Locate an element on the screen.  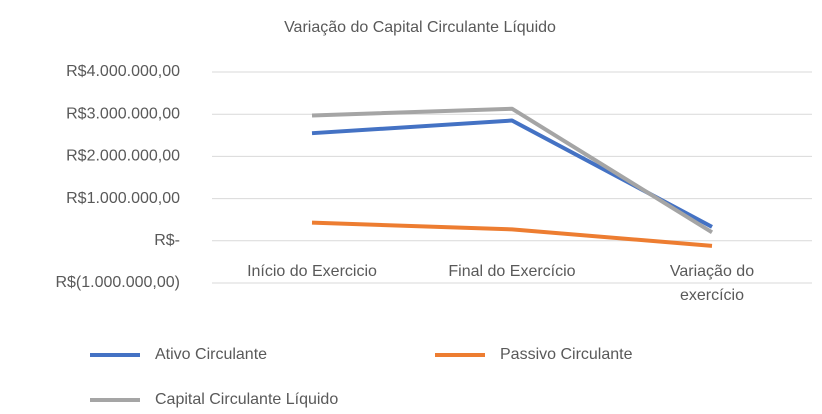
y-tick-label: R$1.000.000,00 is located at coordinates (123, 198).